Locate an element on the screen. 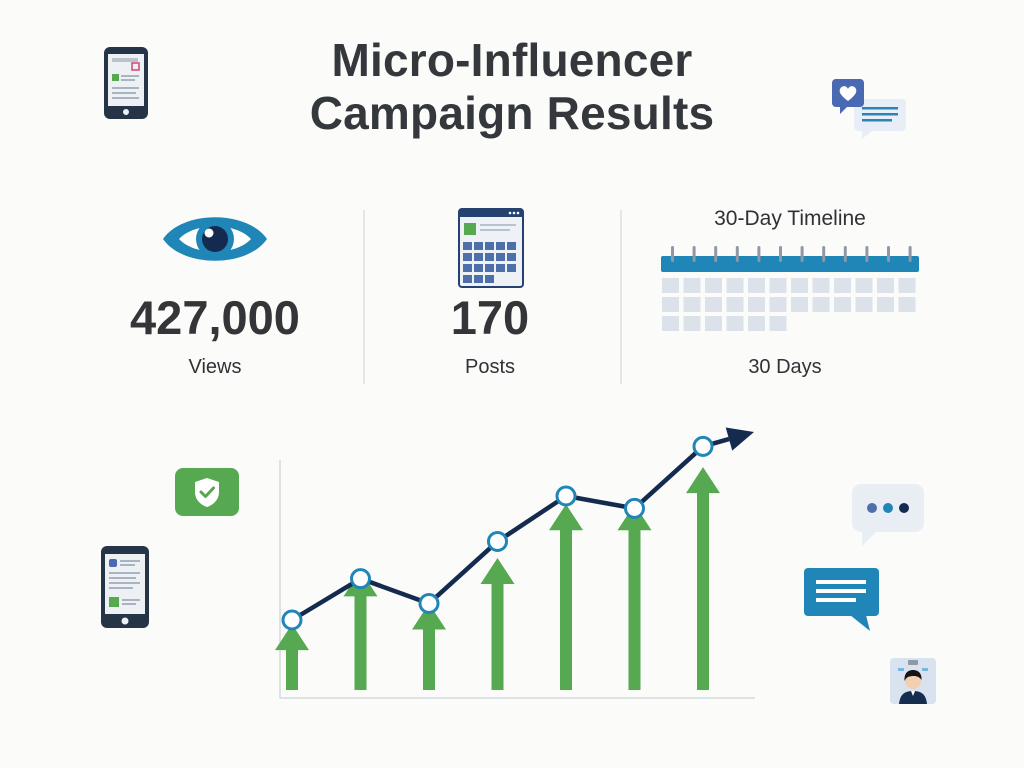 The image size is (1024, 768). page-title: Micro-Influencer Campaign Results is located at coordinates (512, 87).